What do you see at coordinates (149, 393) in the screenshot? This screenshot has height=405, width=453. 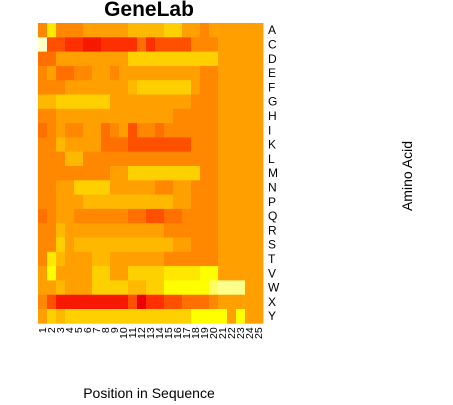 I see `x-axis-label: Position in Sequence` at bounding box center [149, 393].